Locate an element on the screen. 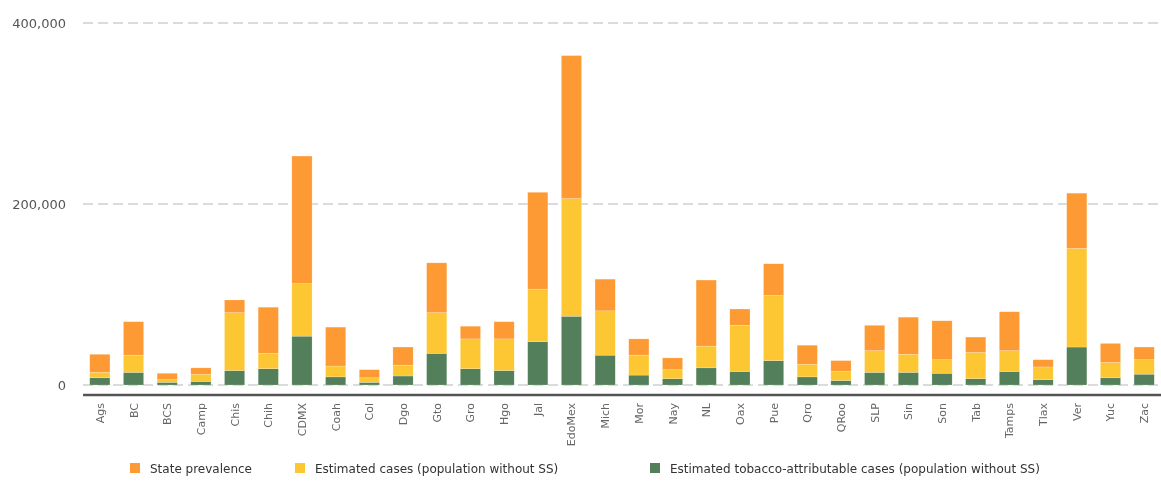  x-tick-label: Qro is located at coordinates (808, 412).